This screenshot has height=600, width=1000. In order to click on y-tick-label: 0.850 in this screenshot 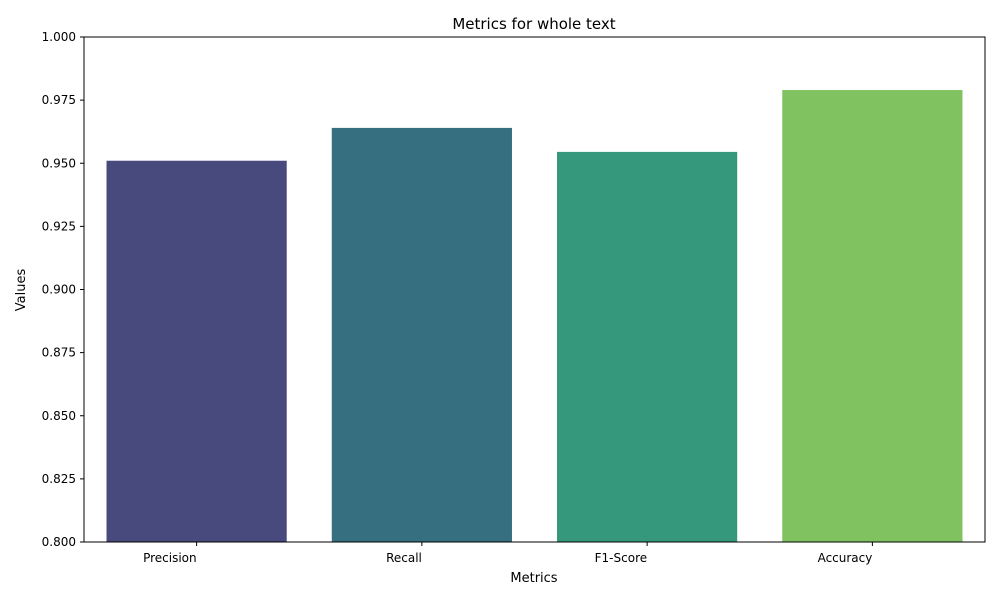, I will do `click(59, 416)`.